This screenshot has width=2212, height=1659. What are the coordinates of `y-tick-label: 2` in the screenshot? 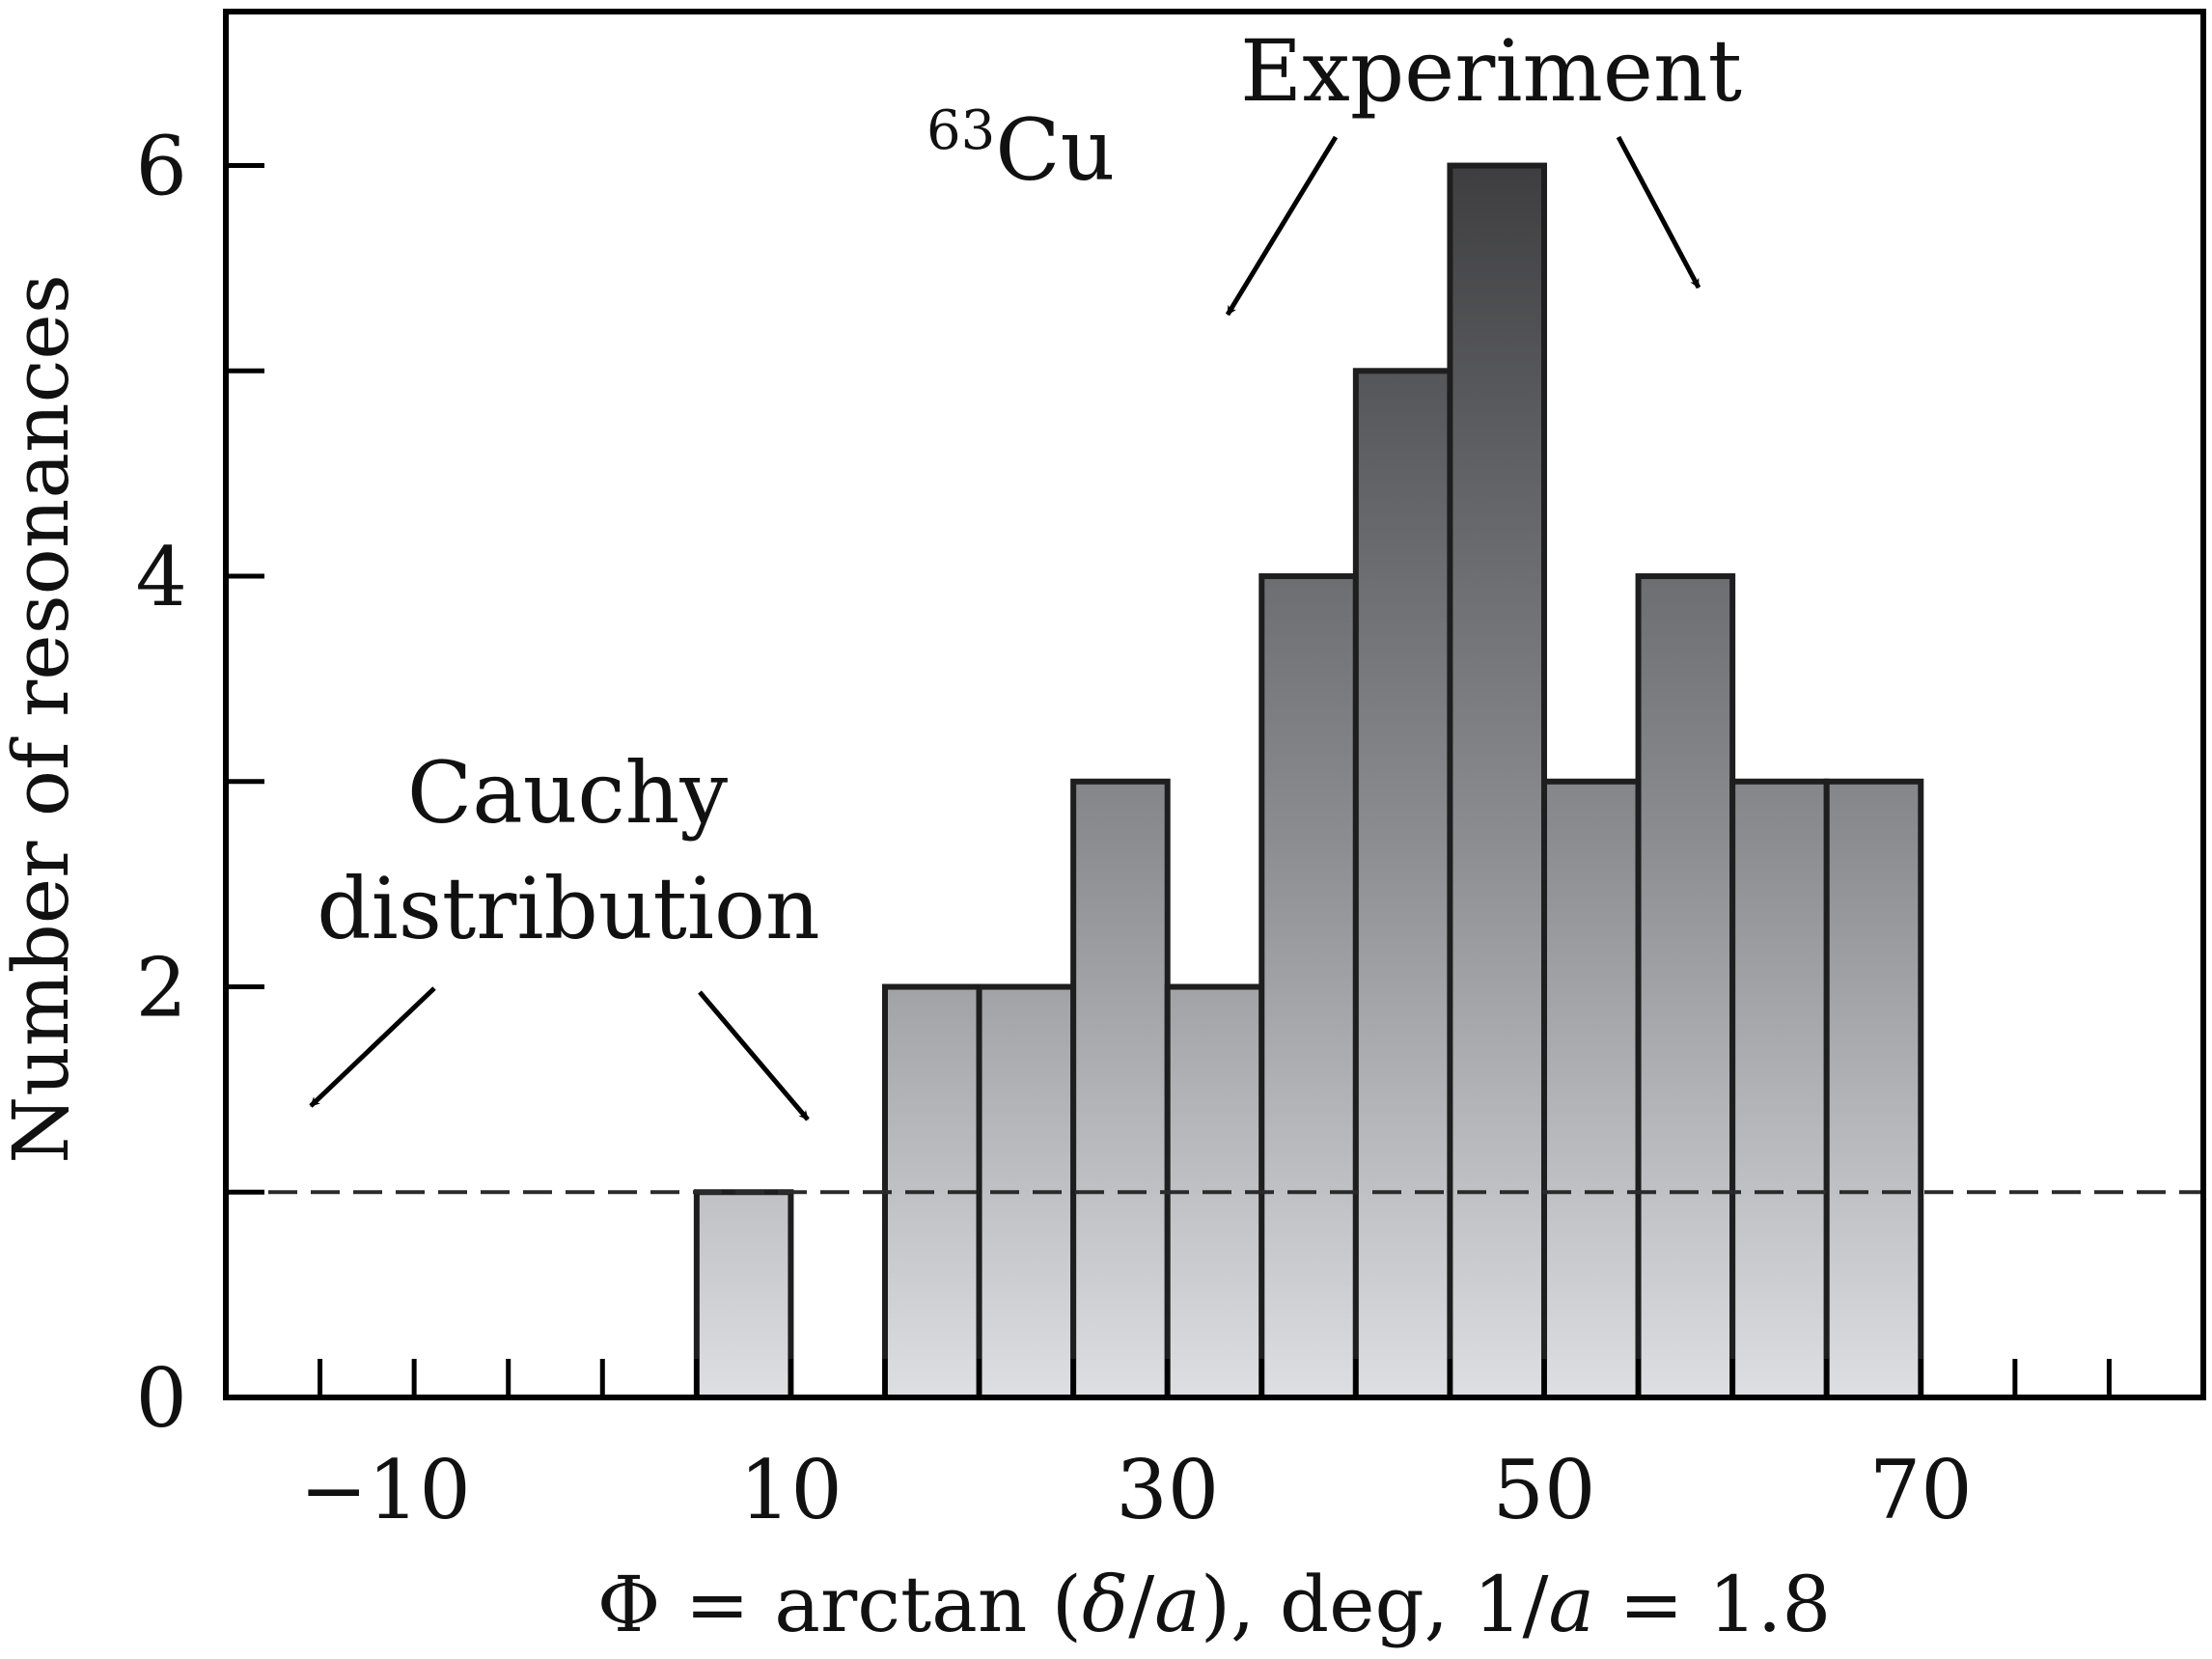 It's located at (161, 988).